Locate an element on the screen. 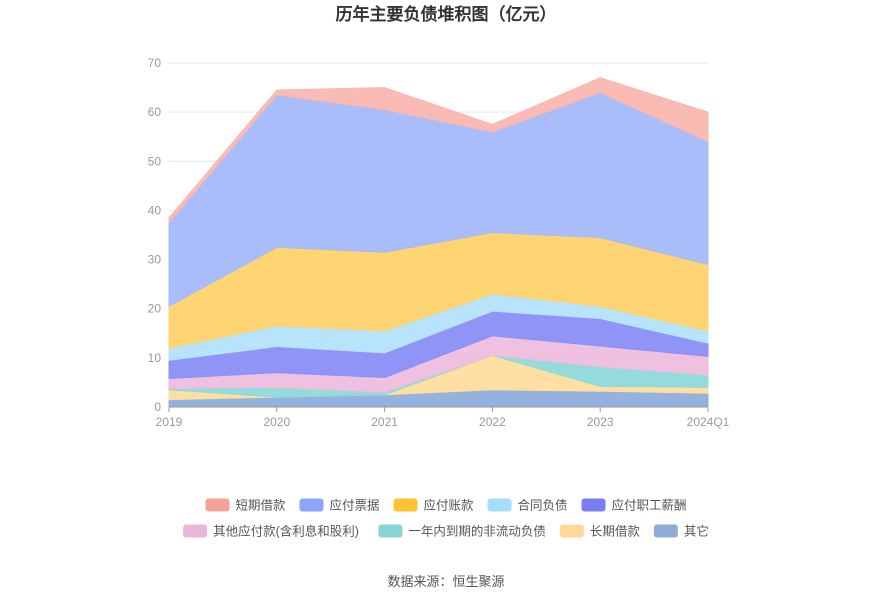  legend-item: 其它 is located at coordinates (681, 531).